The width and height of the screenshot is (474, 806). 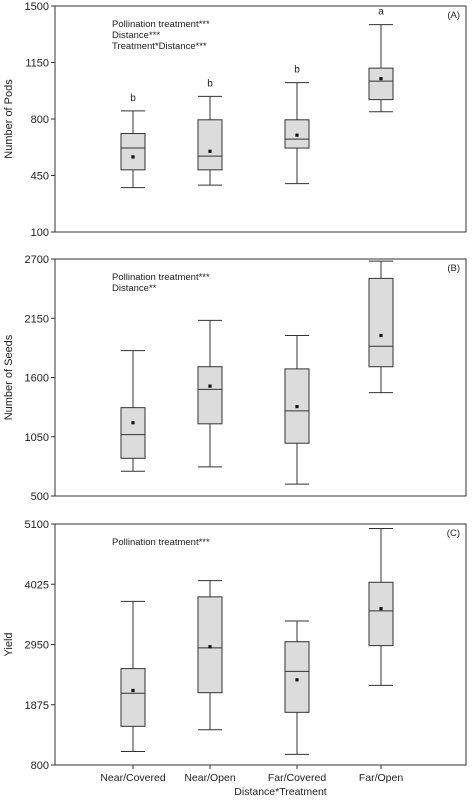 What do you see at coordinates (9, 119) in the screenshot?
I see `panel-a-y-axis-label: Number of Pods` at bounding box center [9, 119].